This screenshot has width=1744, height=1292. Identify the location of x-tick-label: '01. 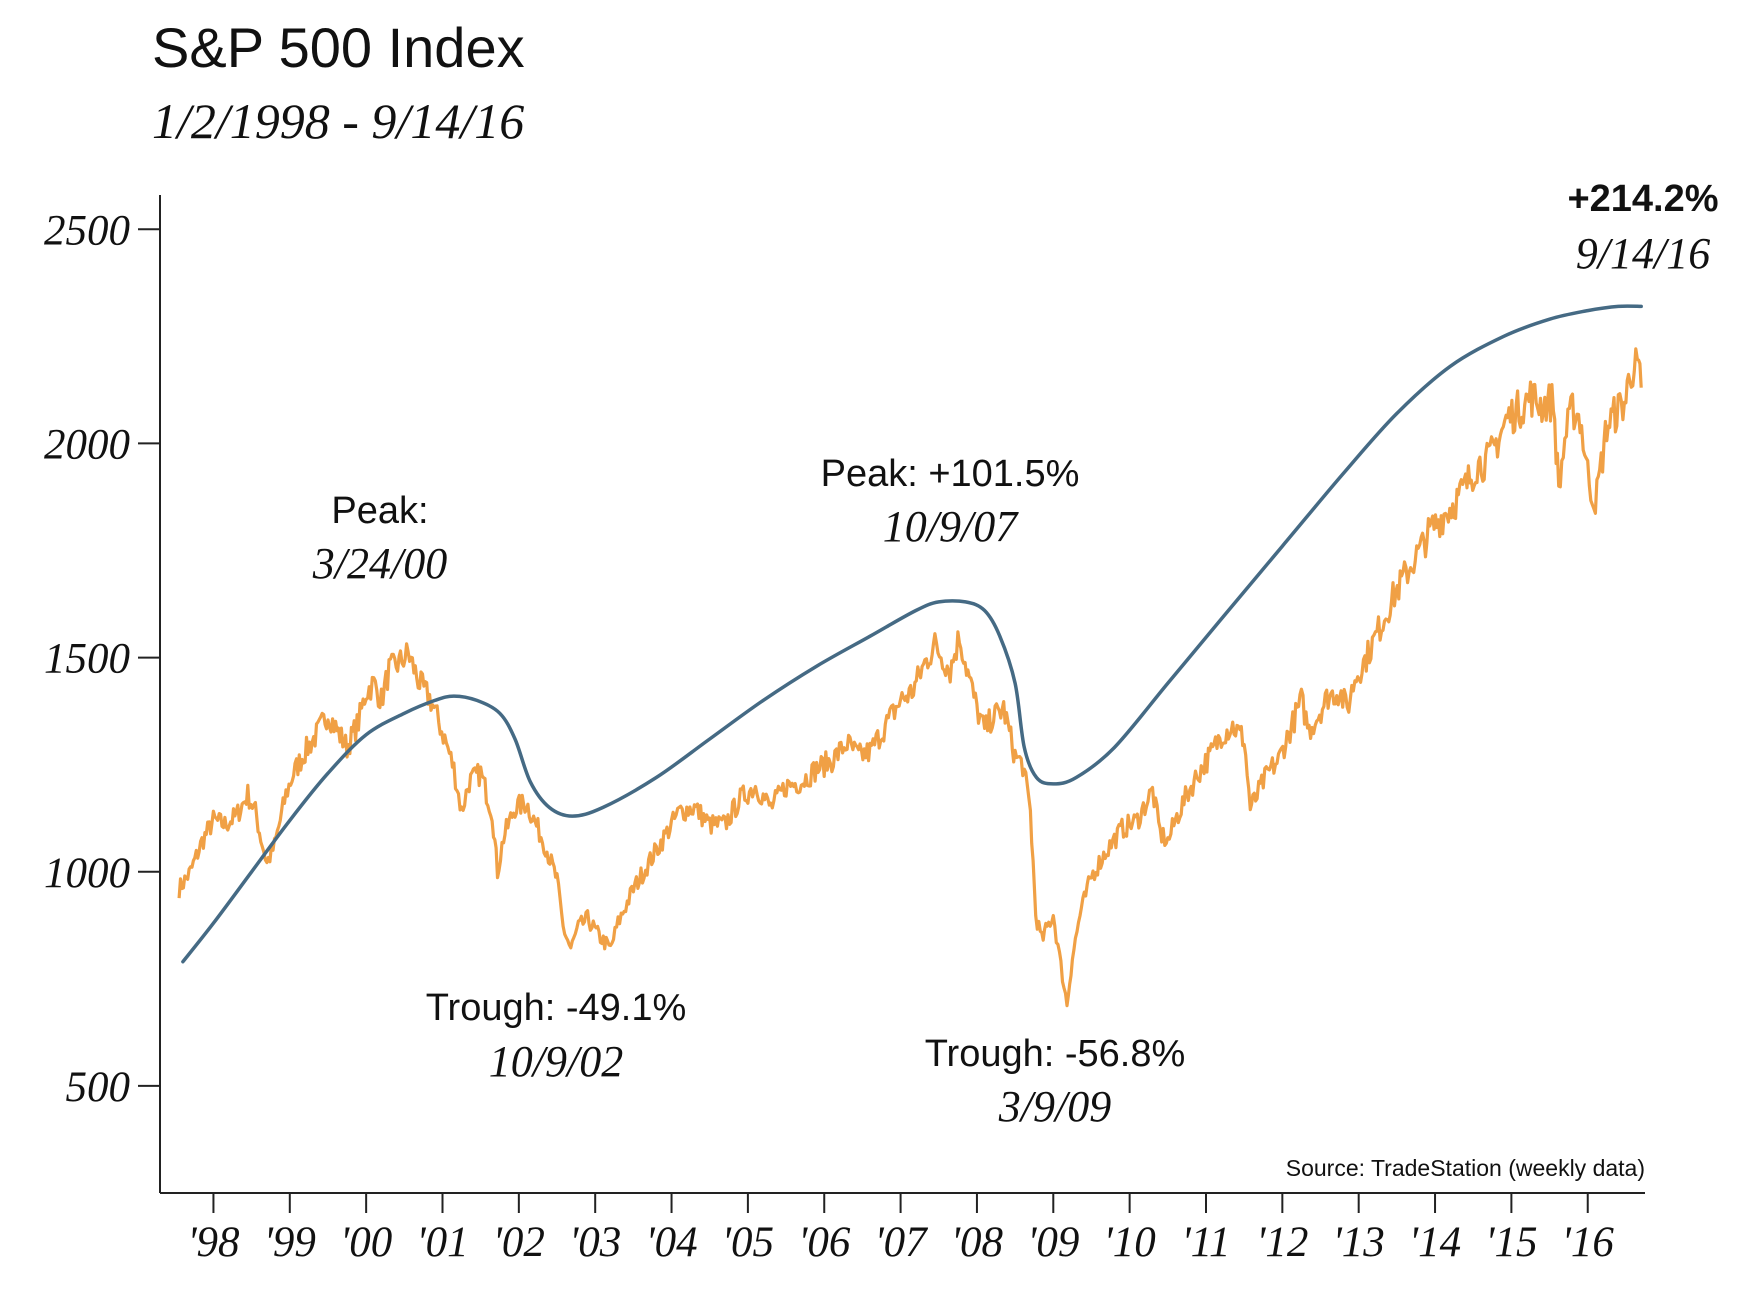
(442, 1242).